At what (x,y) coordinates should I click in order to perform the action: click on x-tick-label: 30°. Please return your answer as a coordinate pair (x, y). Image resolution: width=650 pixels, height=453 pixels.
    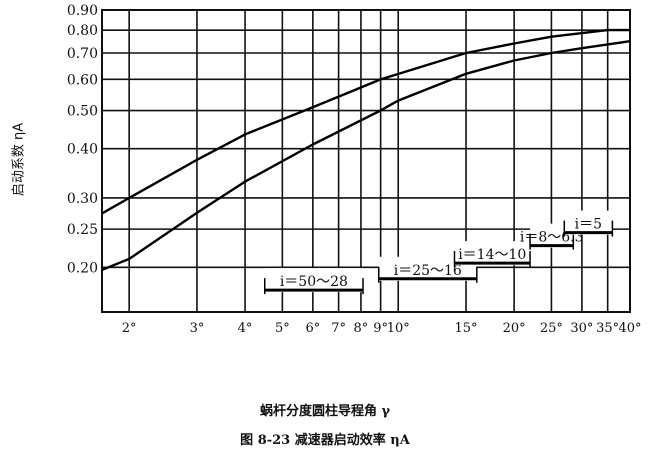
    Looking at the image, I should click on (581, 328).